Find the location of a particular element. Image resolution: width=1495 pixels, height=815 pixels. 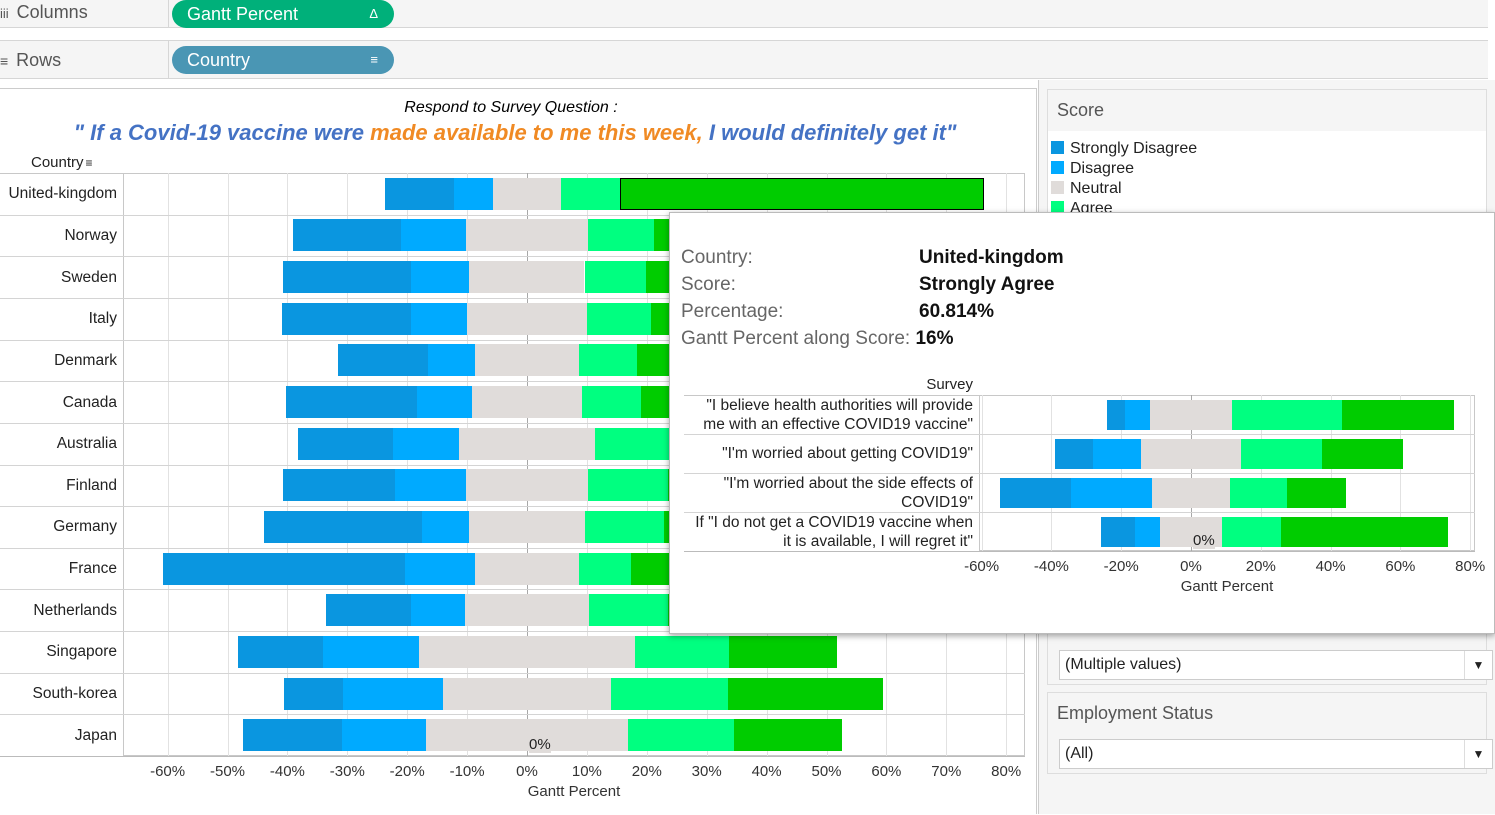

bar-finland-disagree is located at coordinates (430, 485).